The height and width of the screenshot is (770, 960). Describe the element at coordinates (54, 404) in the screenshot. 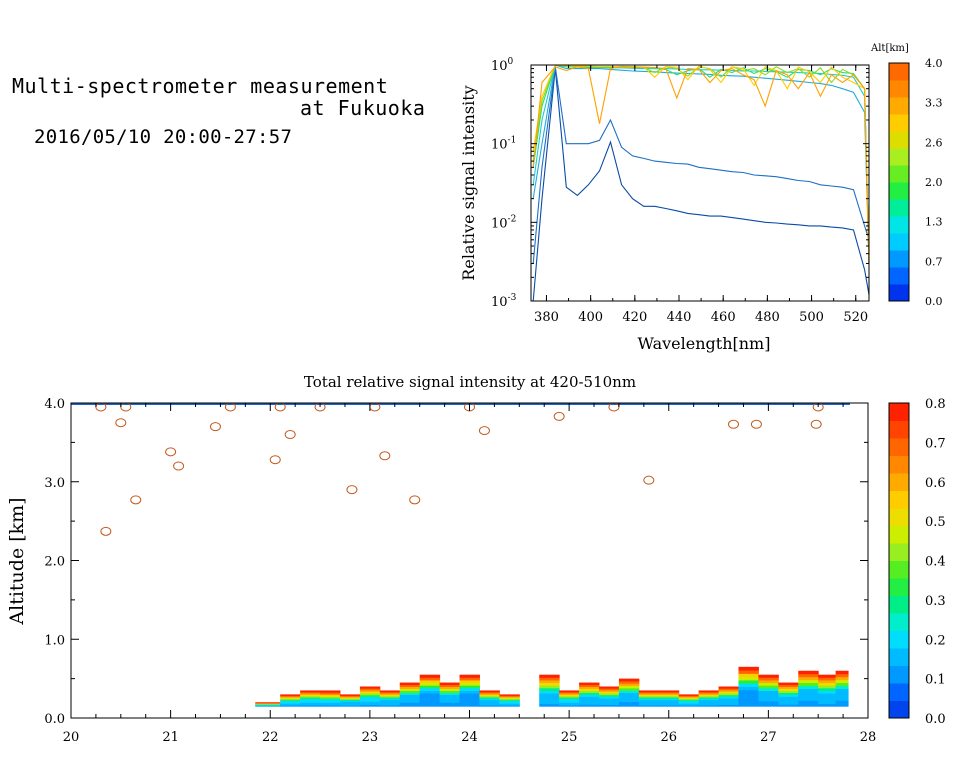

I see `heatmap-y-tick-label: 4.0` at that location.